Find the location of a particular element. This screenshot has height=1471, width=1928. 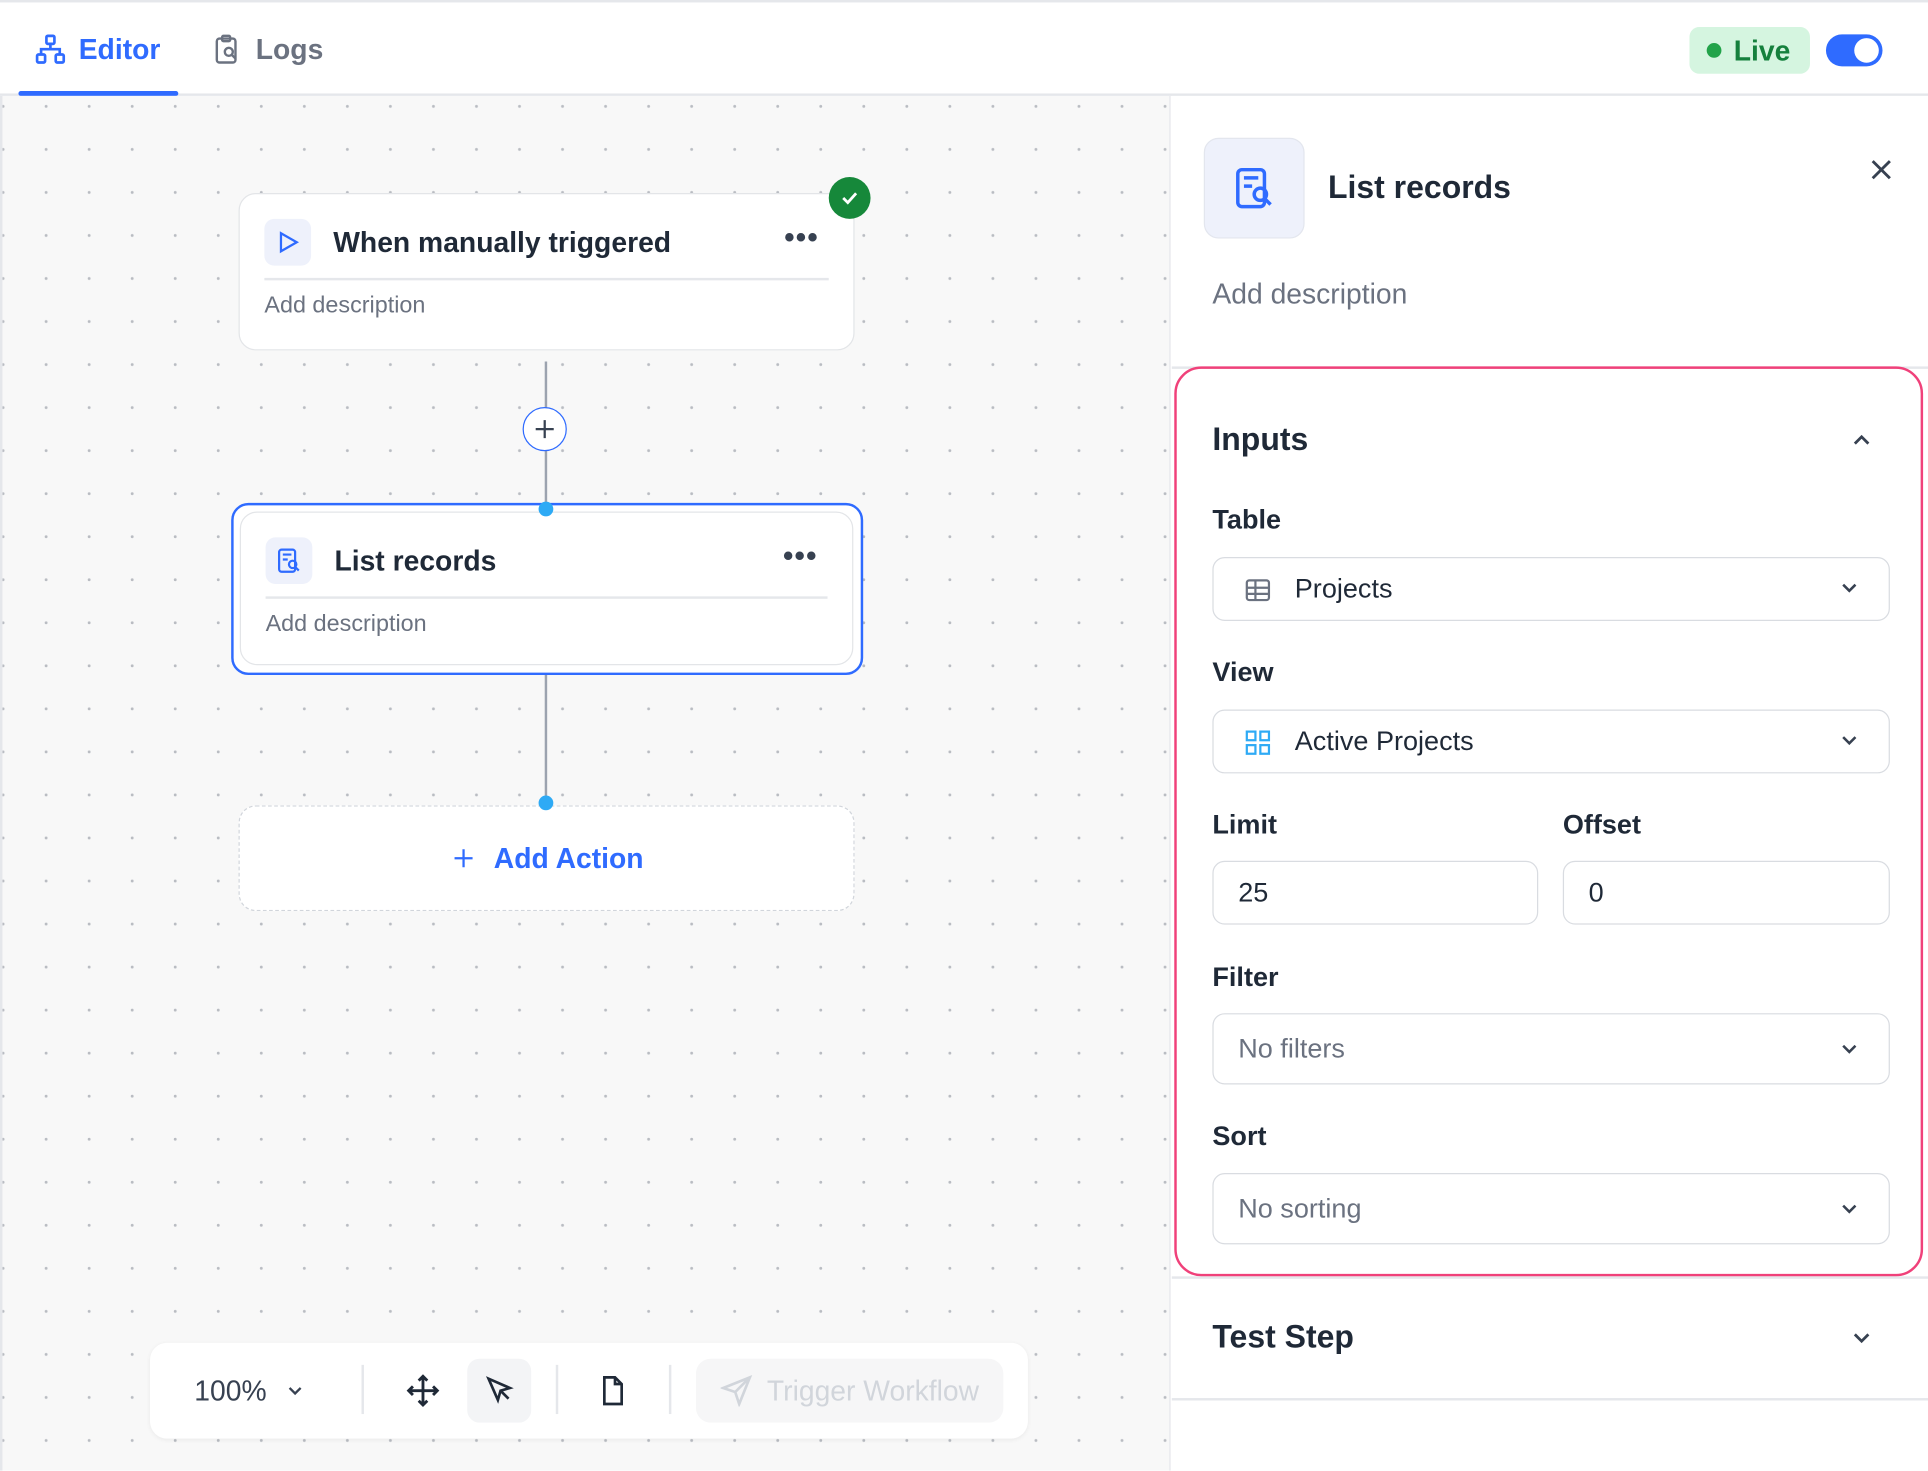

grid-view-icon is located at coordinates (1258, 742).